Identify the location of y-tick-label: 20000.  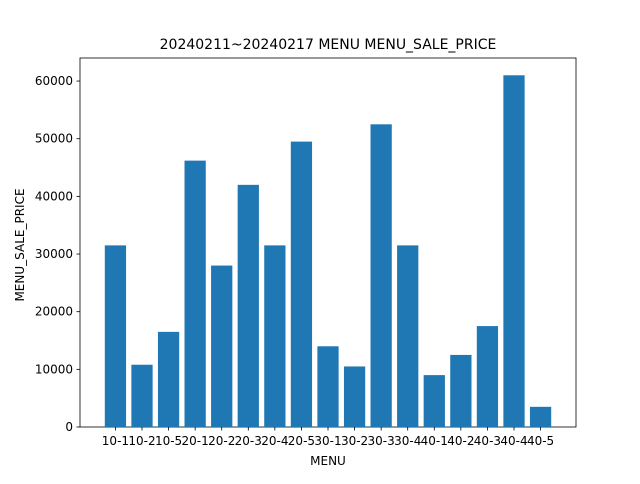
(54, 312).